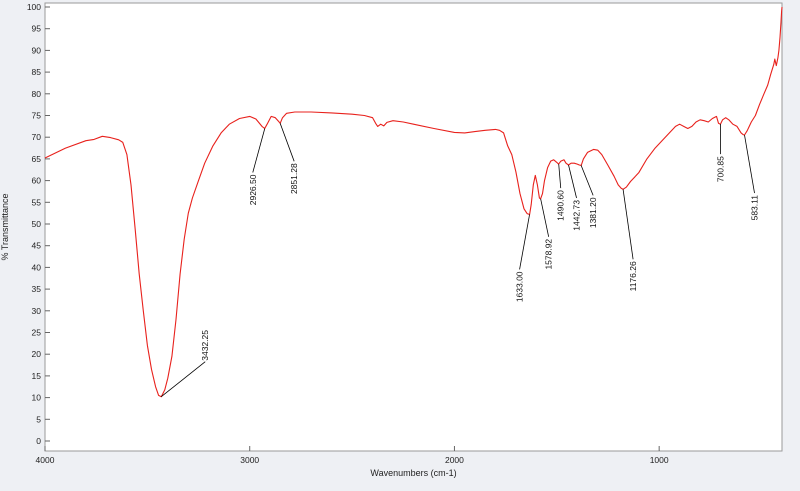 The image size is (800, 491). Describe the element at coordinates (37, 50) in the screenshot. I see `y-tick-label: 90` at that location.